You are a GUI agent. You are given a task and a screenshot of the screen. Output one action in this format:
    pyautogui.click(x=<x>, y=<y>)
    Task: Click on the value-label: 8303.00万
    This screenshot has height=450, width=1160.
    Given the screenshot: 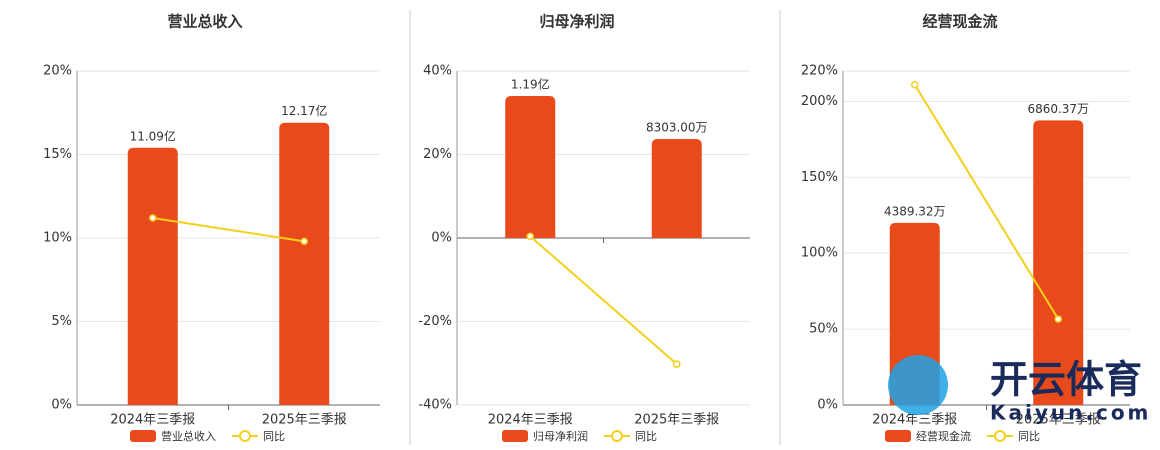 What is the action you would take?
    pyautogui.click(x=677, y=127)
    